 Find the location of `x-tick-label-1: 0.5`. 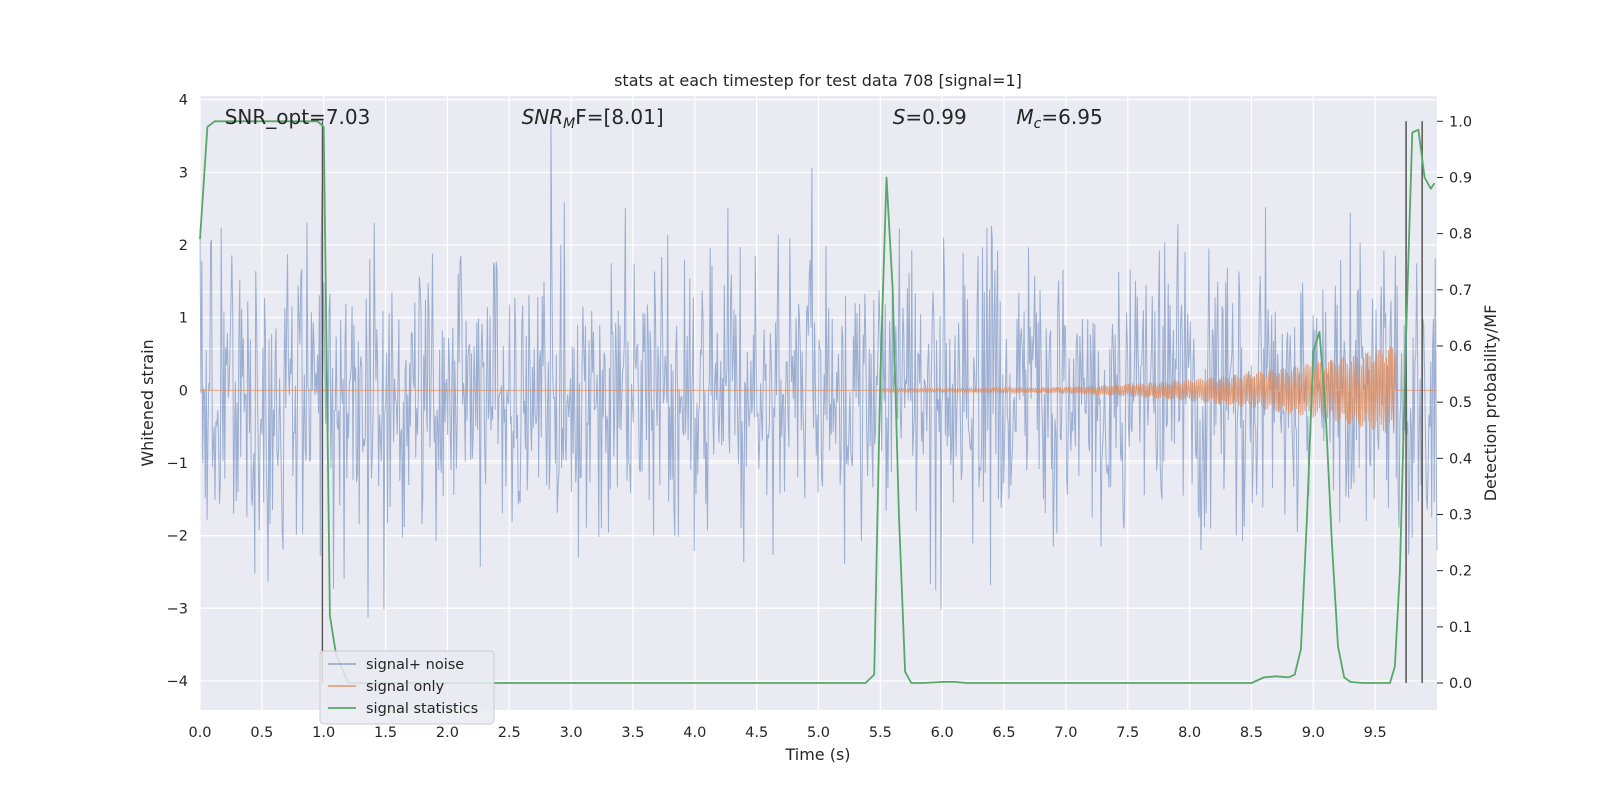

x-tick-label-1: 0.5 is located at coordinates (261, 733).